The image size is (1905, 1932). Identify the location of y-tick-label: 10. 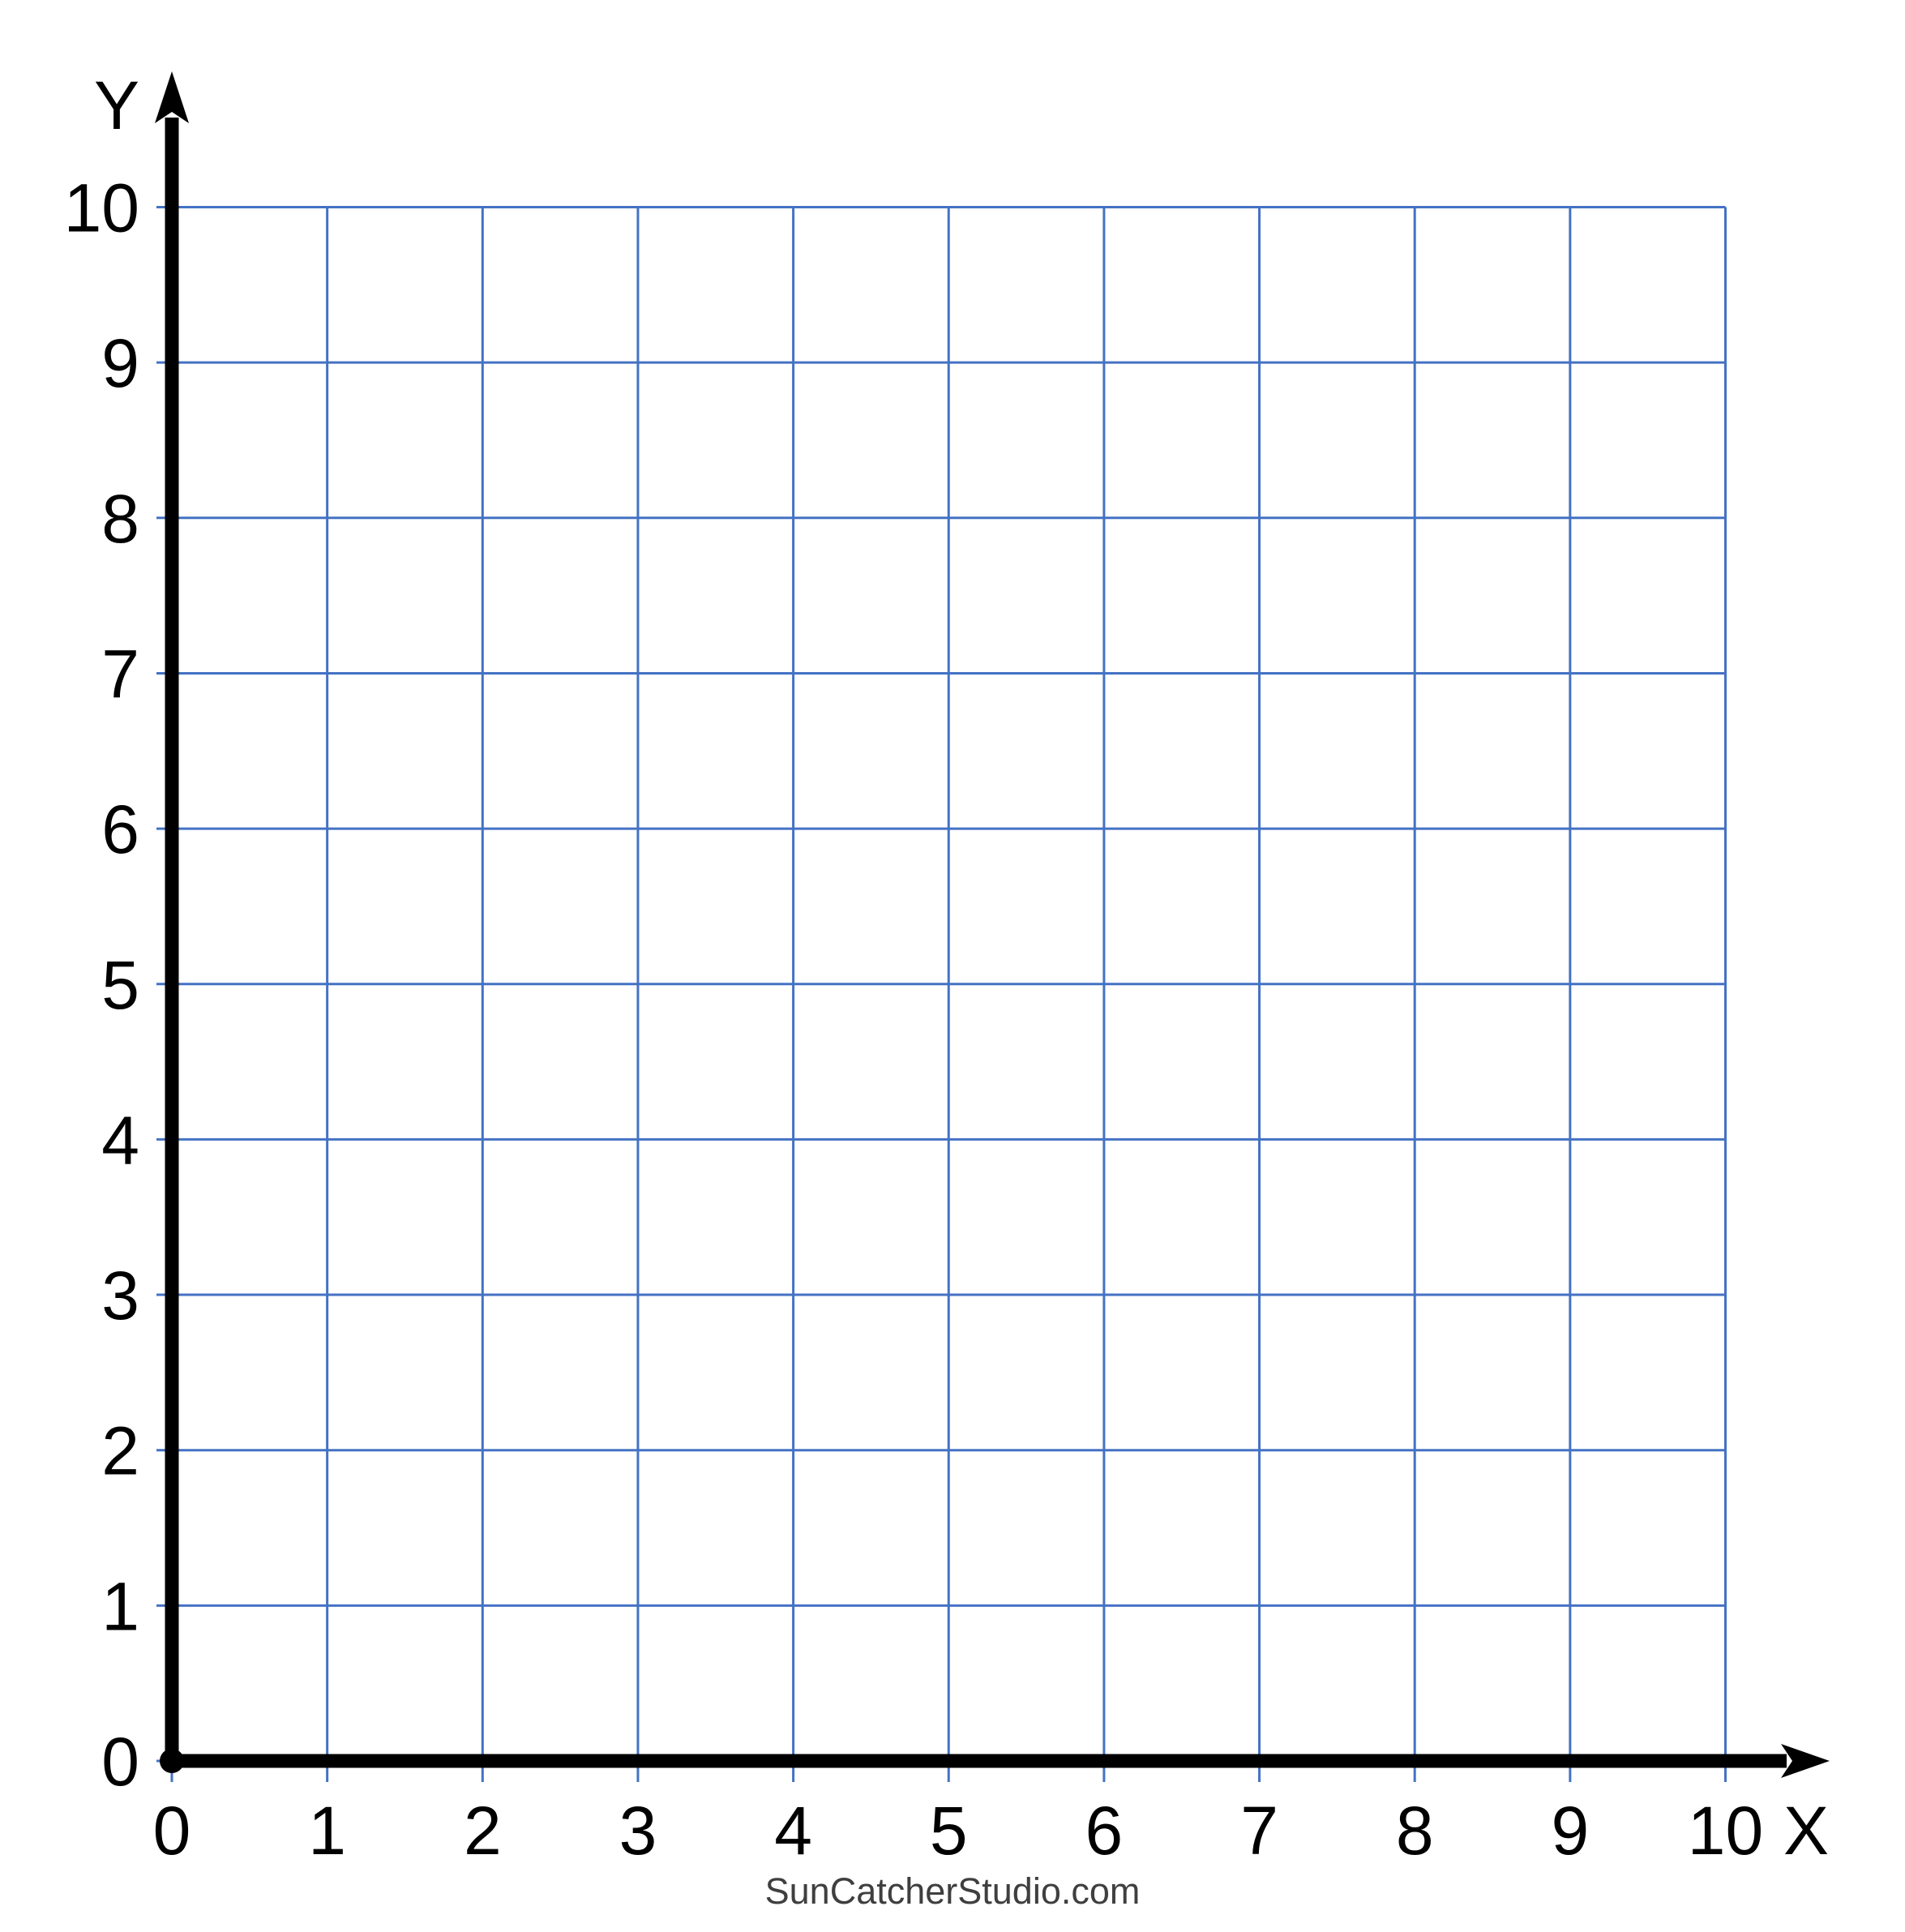
(101, 208).